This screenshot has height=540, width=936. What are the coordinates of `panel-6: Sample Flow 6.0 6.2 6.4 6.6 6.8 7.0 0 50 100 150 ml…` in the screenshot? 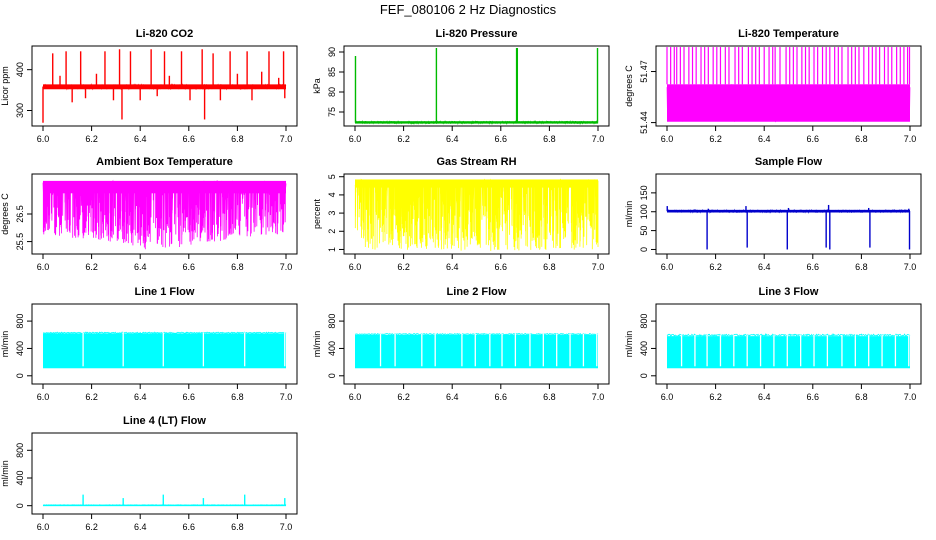 It's located at (773, 214).